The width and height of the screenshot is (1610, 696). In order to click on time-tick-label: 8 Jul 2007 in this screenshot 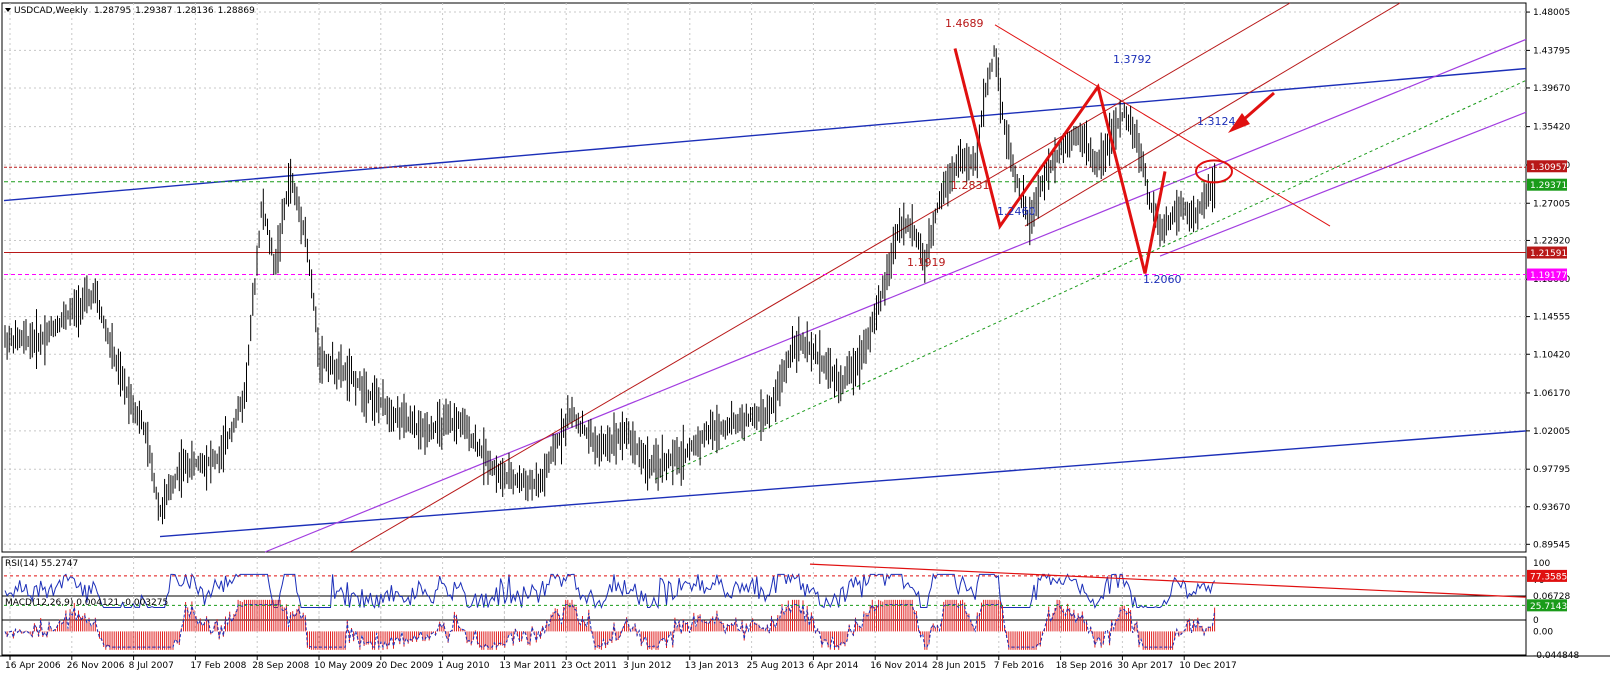, I will do `click(151, 666)`.